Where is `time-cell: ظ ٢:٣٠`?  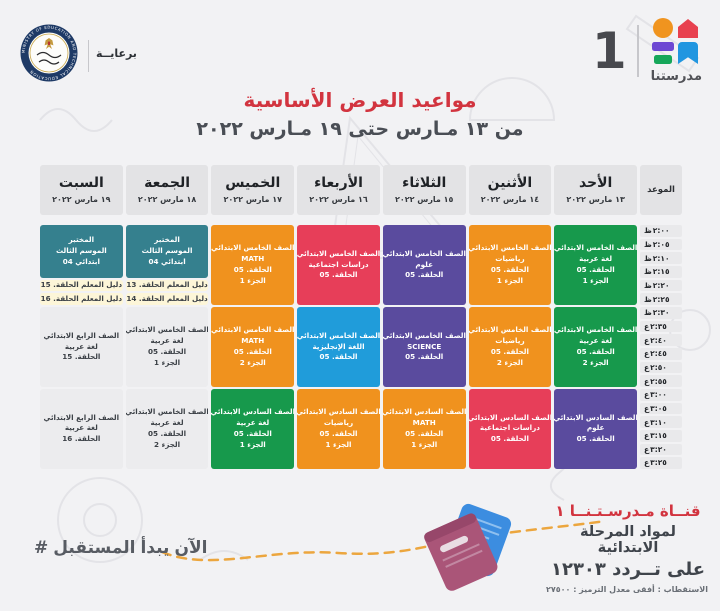
time-cell: ظ ٢:٣٠ is located at coordinates (661, 312).